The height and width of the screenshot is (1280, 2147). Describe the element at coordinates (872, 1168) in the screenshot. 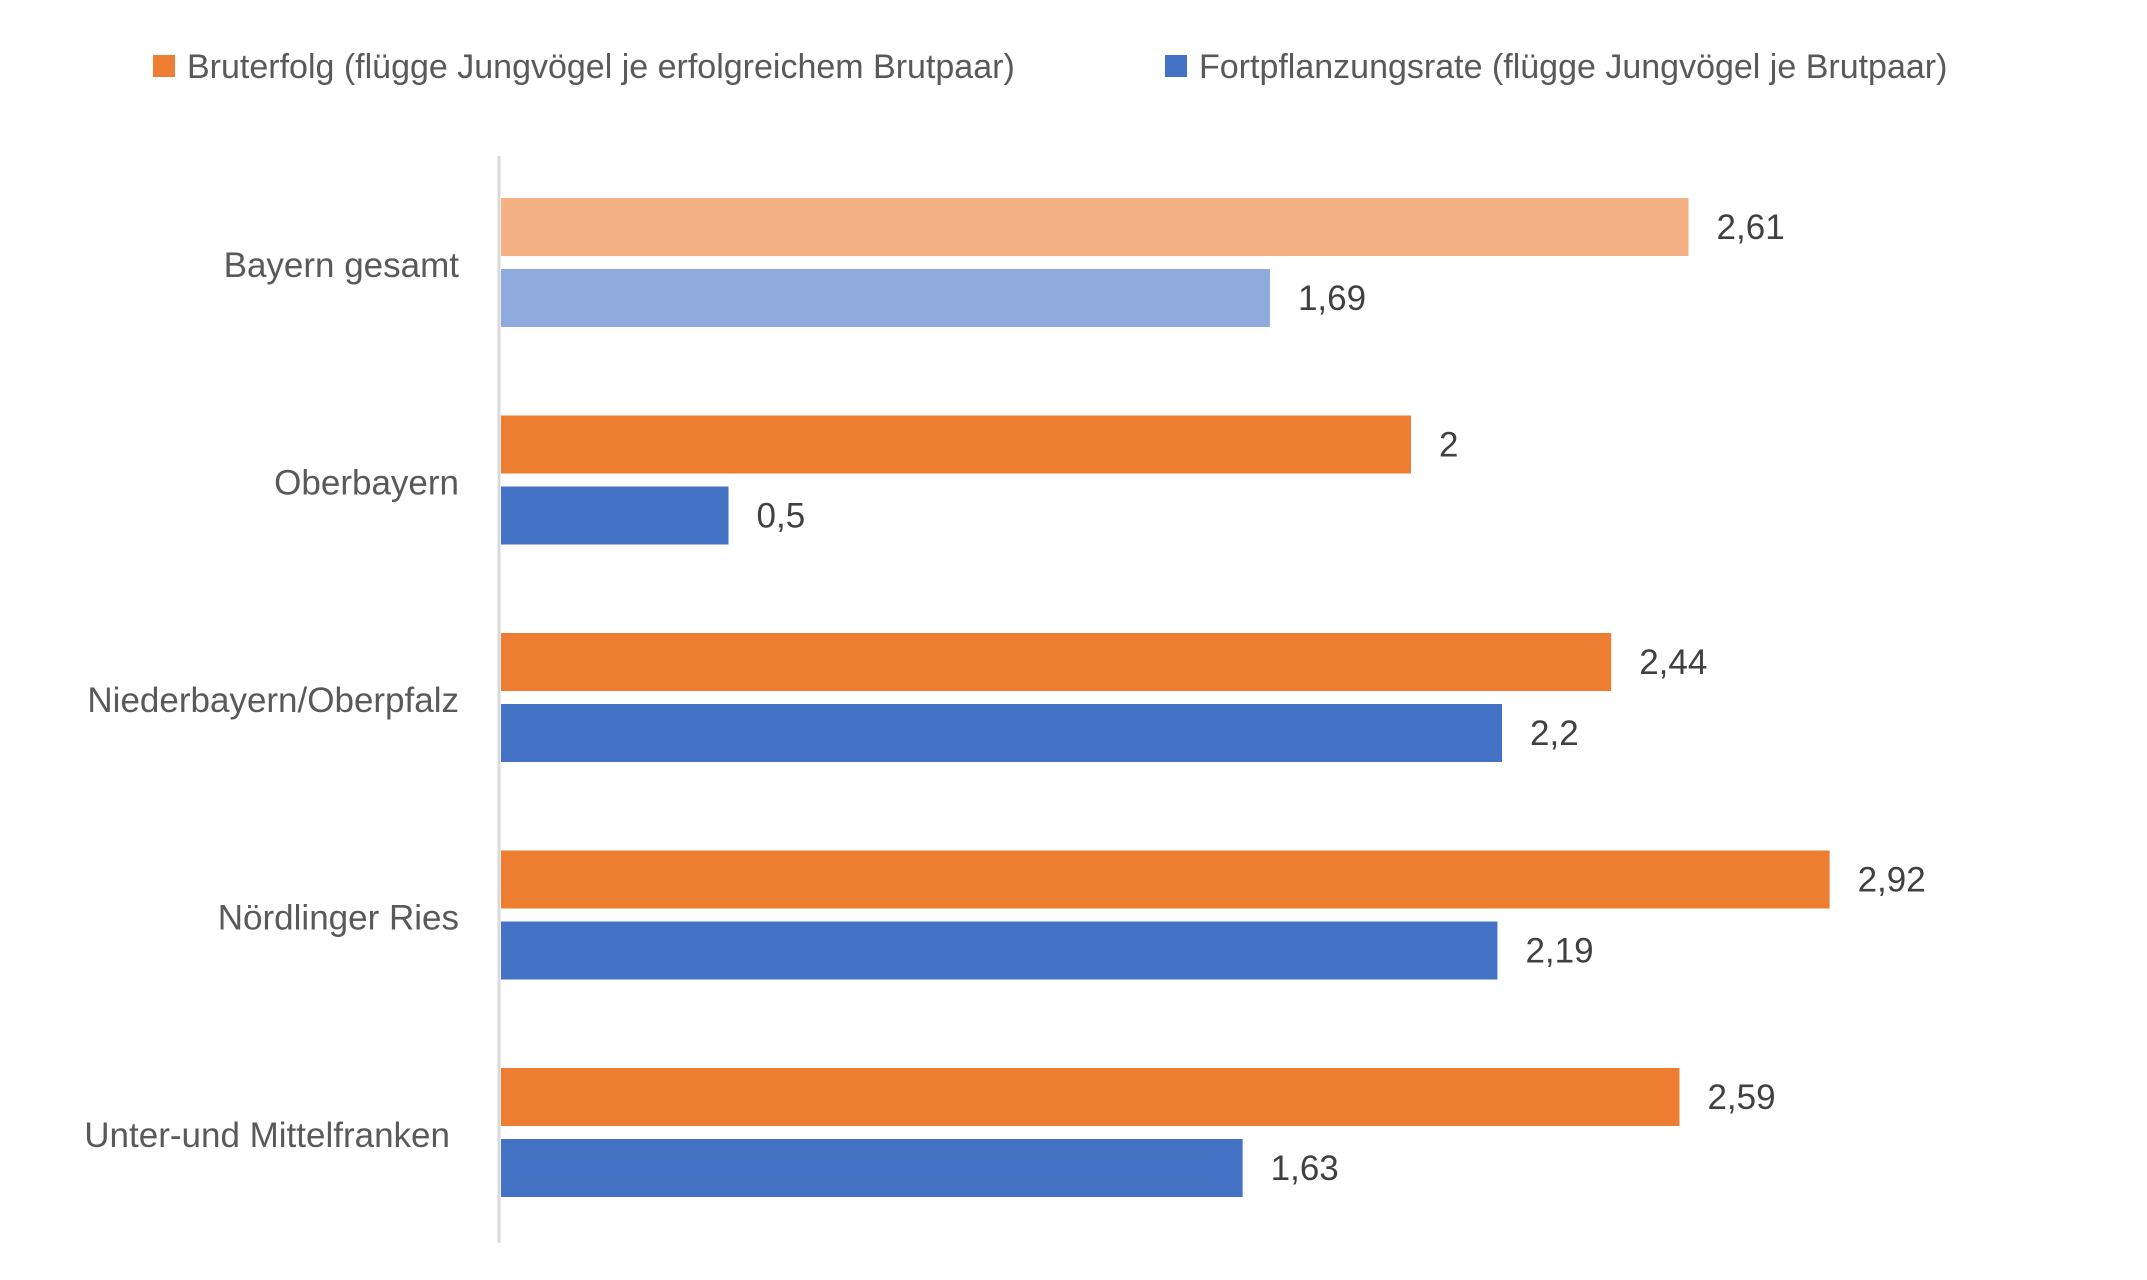

I see `bar-fortpflanzungsrate-unter-und-mittelfranken` at that location.